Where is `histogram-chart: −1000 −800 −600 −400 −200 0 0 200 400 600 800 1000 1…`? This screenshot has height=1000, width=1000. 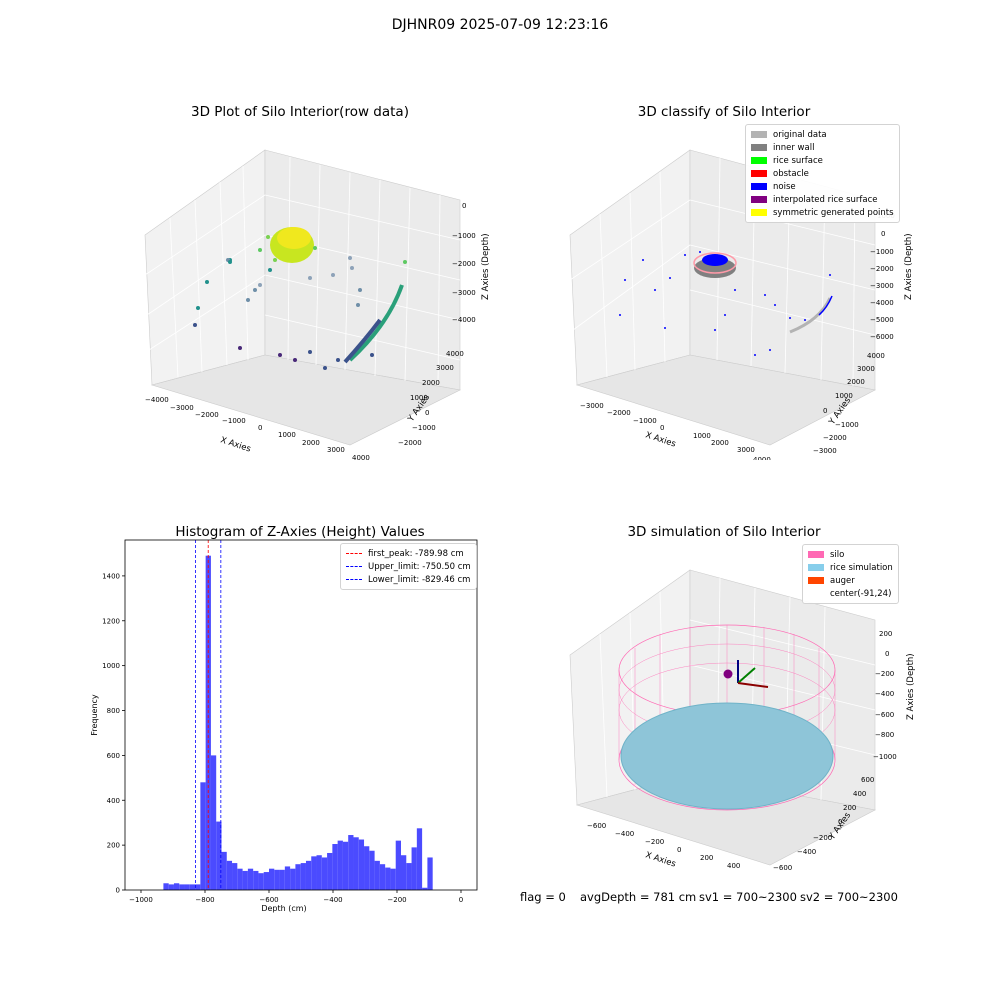 histogram-chart: −1000 −800 −600 −400 −200 0 0 200 400 600 800 1000 1… is located at coordinates (284, 726).